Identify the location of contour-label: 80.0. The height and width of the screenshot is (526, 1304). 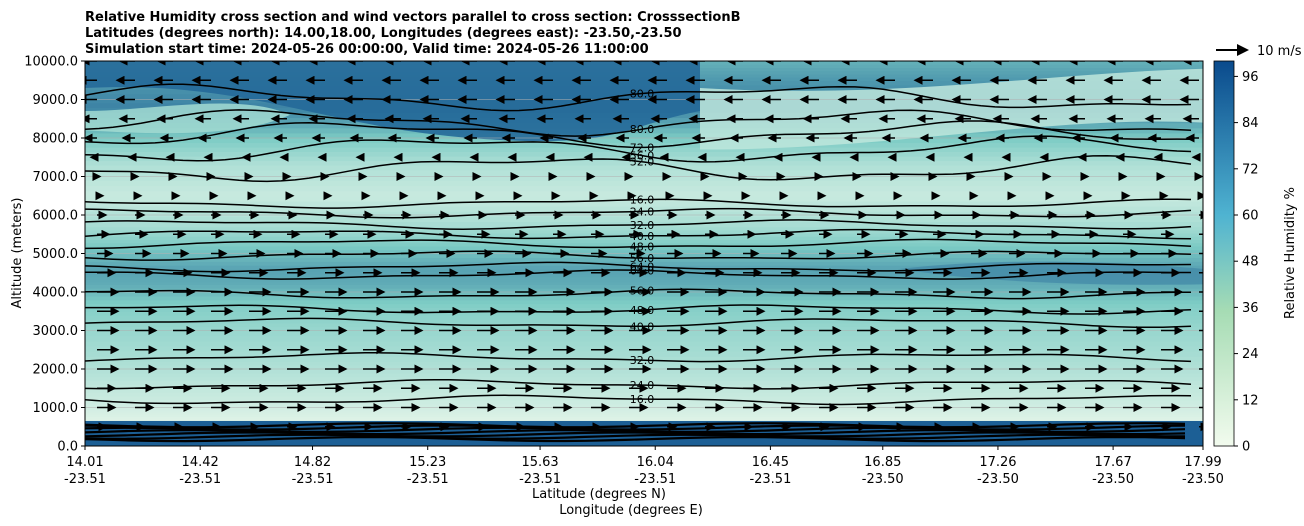
(642, 93).